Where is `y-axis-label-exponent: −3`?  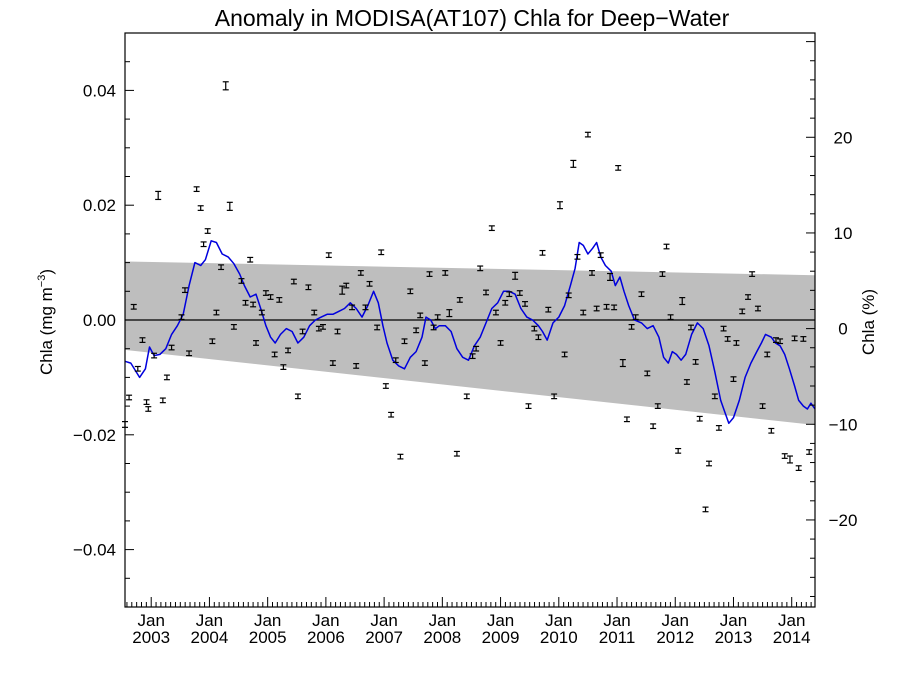 y-axis-label-exponent: −3 is located at coordinates (42, 281).